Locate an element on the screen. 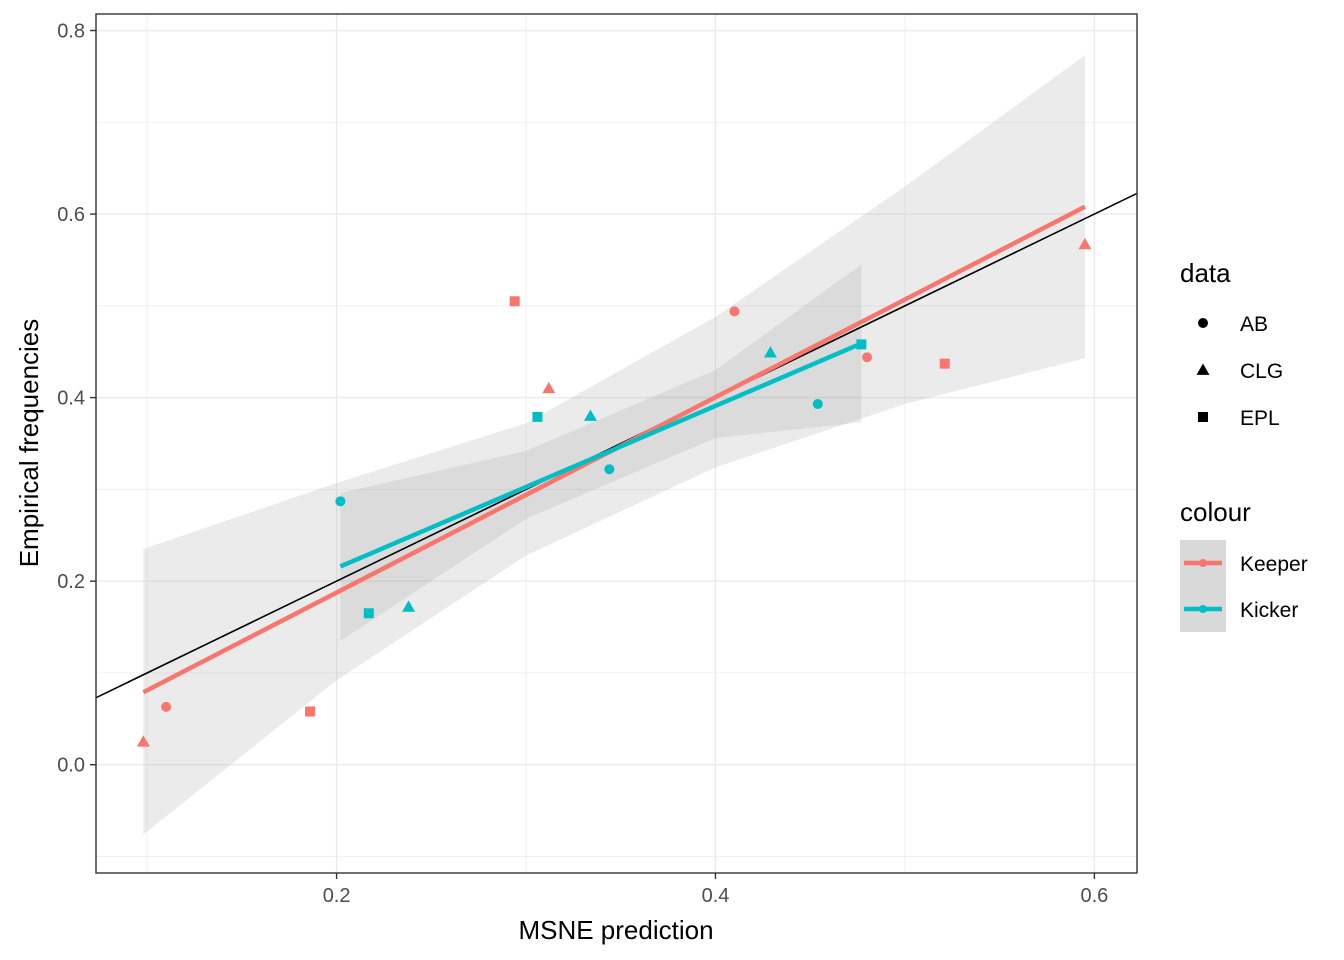  legend-title-data: data is located at coordinates (1205, 273).